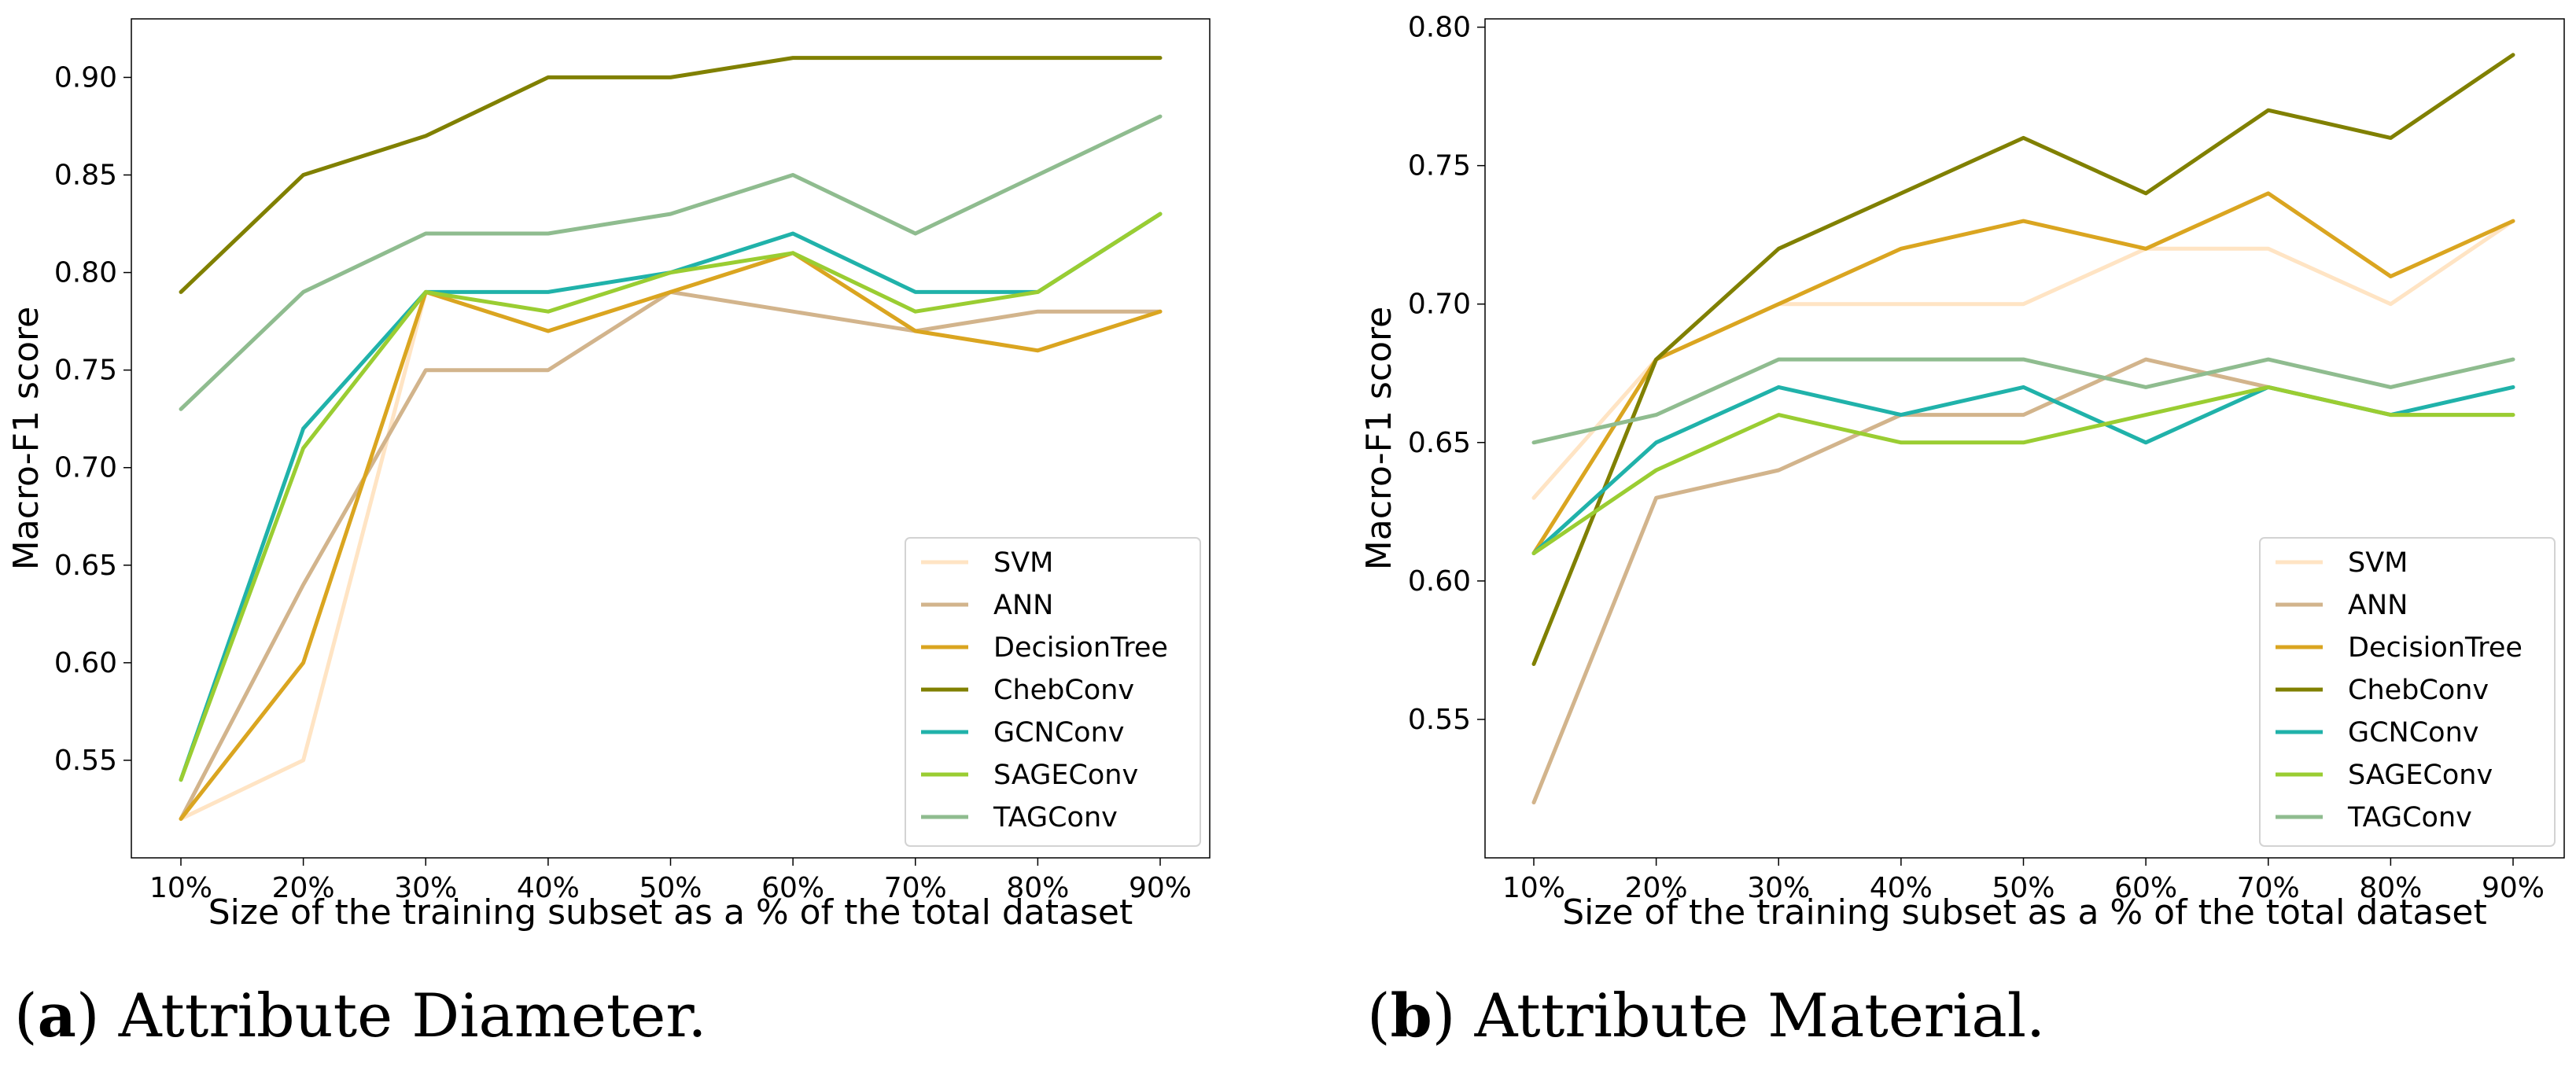 The height and width of the screenshot is (1067, 2576). I want to click on caption-text: Attribute Material., so click(1760, 1016).